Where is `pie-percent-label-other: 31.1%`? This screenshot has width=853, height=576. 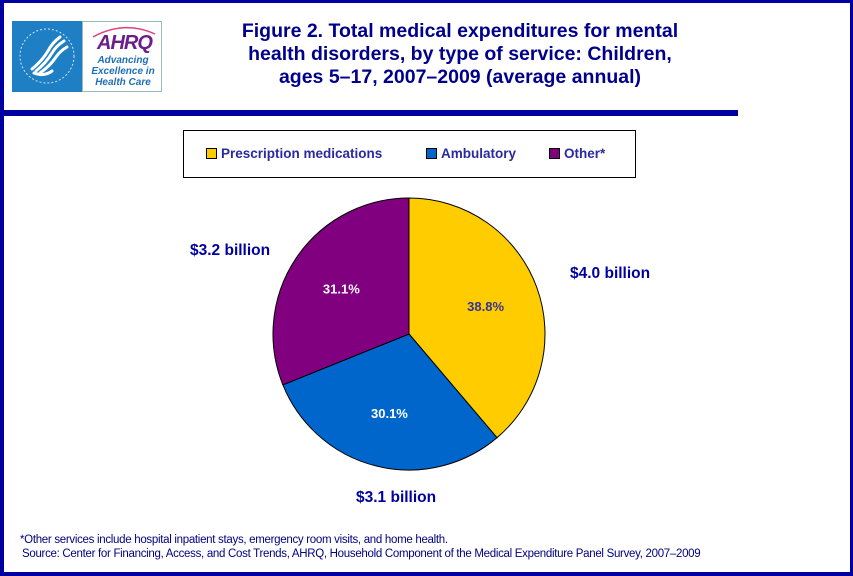
pie-percent-label-other: 31.1% is located at coordinates (341, 288).